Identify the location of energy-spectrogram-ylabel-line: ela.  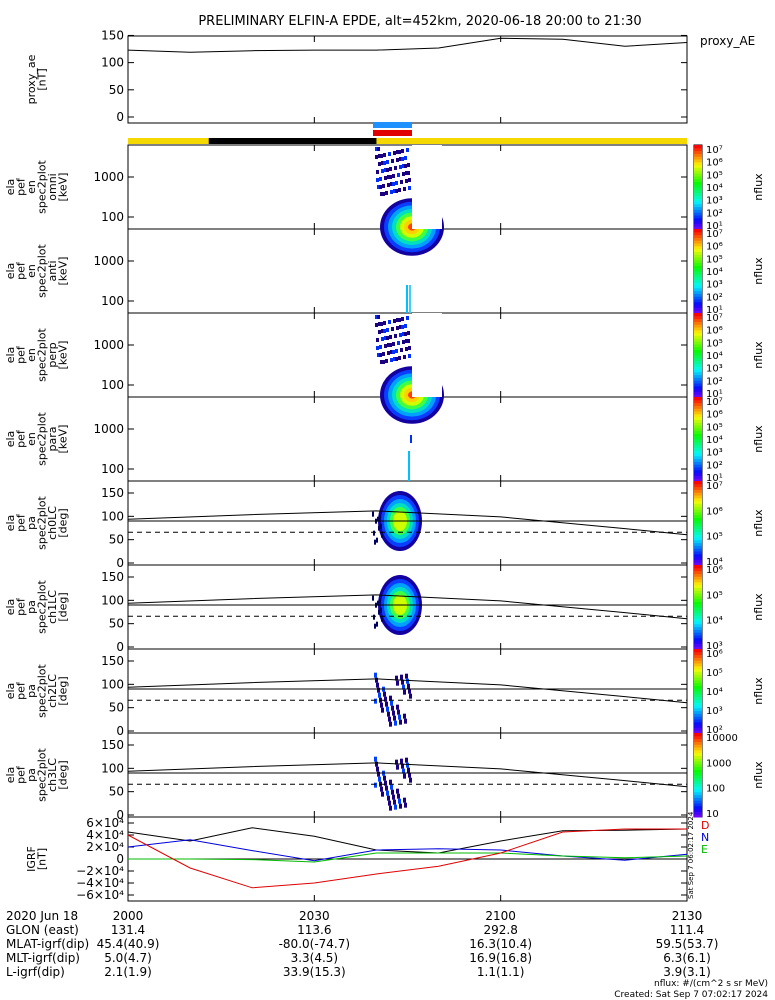
(10, 271).